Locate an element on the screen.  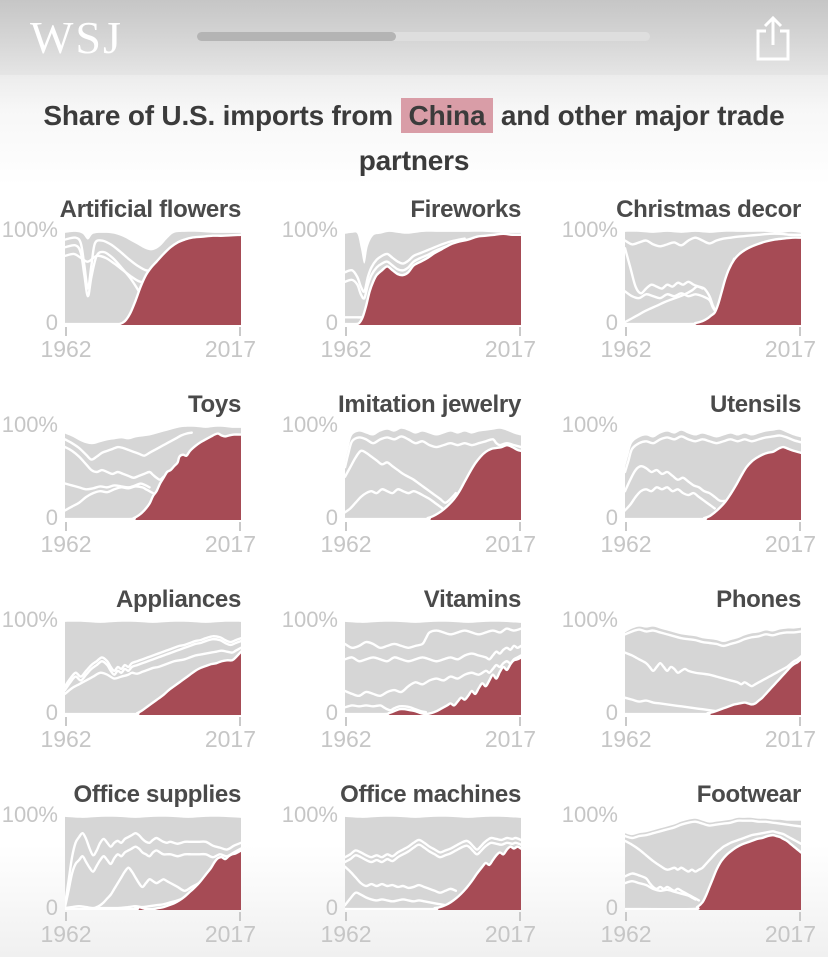
chart-title: Fireworks is located at coordinates (465, 209).